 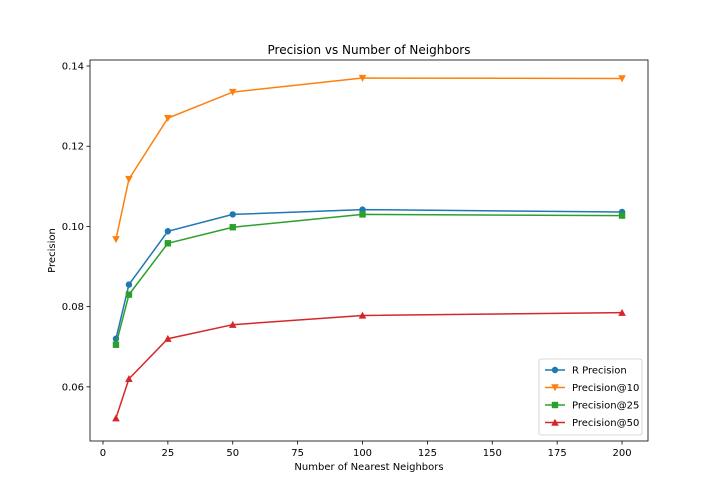 What do you see at coordinates (368, 467) in the screenshot?
I see `x-axis-label: Number of Nearest Neighbors` at bounding box center [368, 467].